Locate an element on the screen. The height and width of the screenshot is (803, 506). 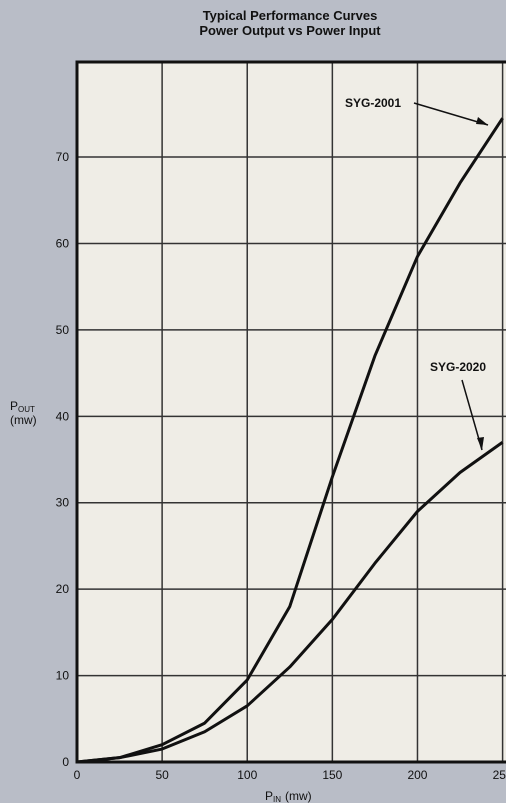
x-tick-label: 200 is located at coordinates (417, 775).